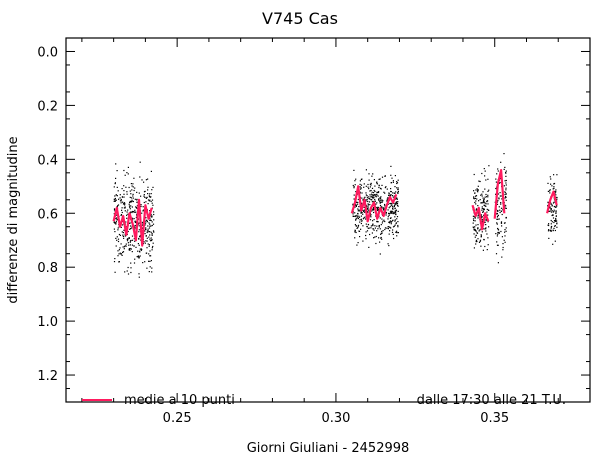  I want to click on x-axis-label: Giorni Giuliani - 2452998, so click(328, 448).